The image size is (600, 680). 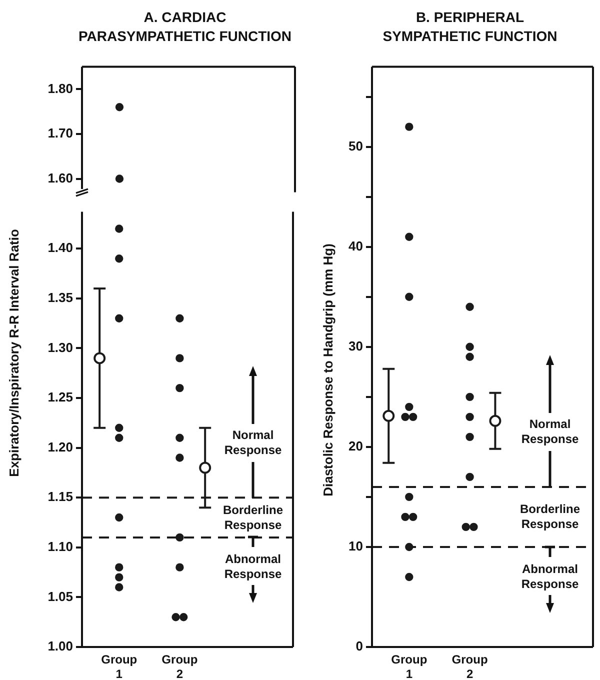 I want to click on chart-title: A. CARDIAC PARASYMPATHETIC FUNCTION, so click(x=185, y=27).